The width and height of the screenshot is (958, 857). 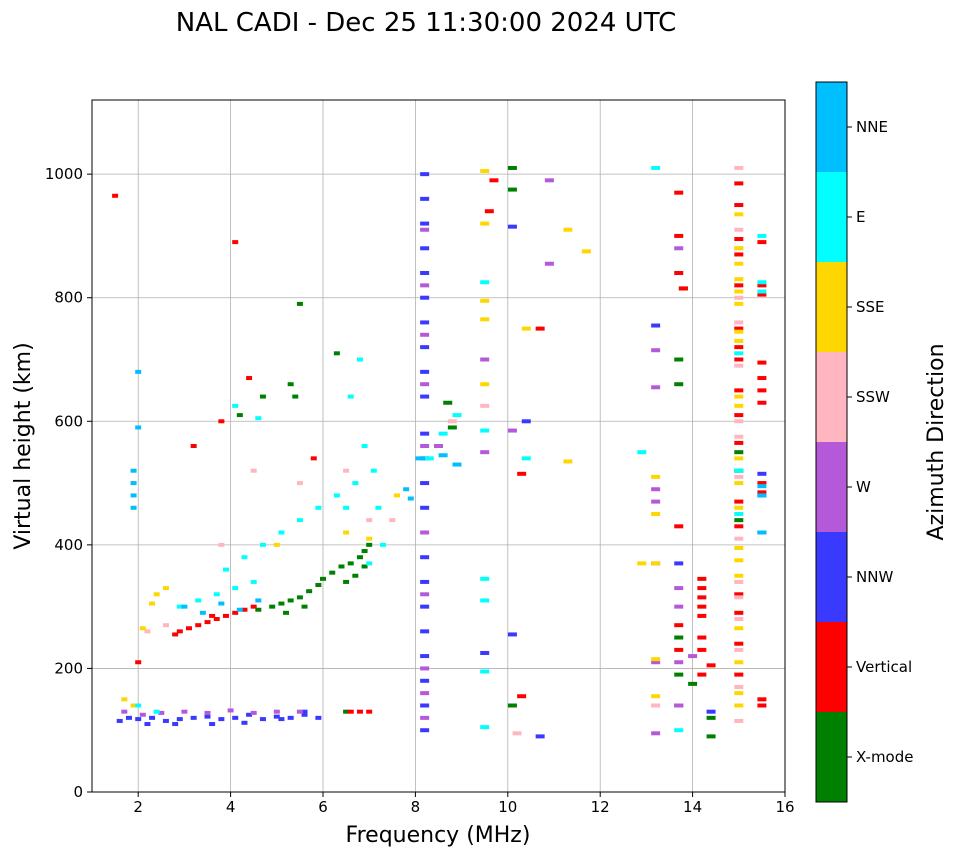 I want to click on y-tick-label: 600, so click(x=68, y=421).